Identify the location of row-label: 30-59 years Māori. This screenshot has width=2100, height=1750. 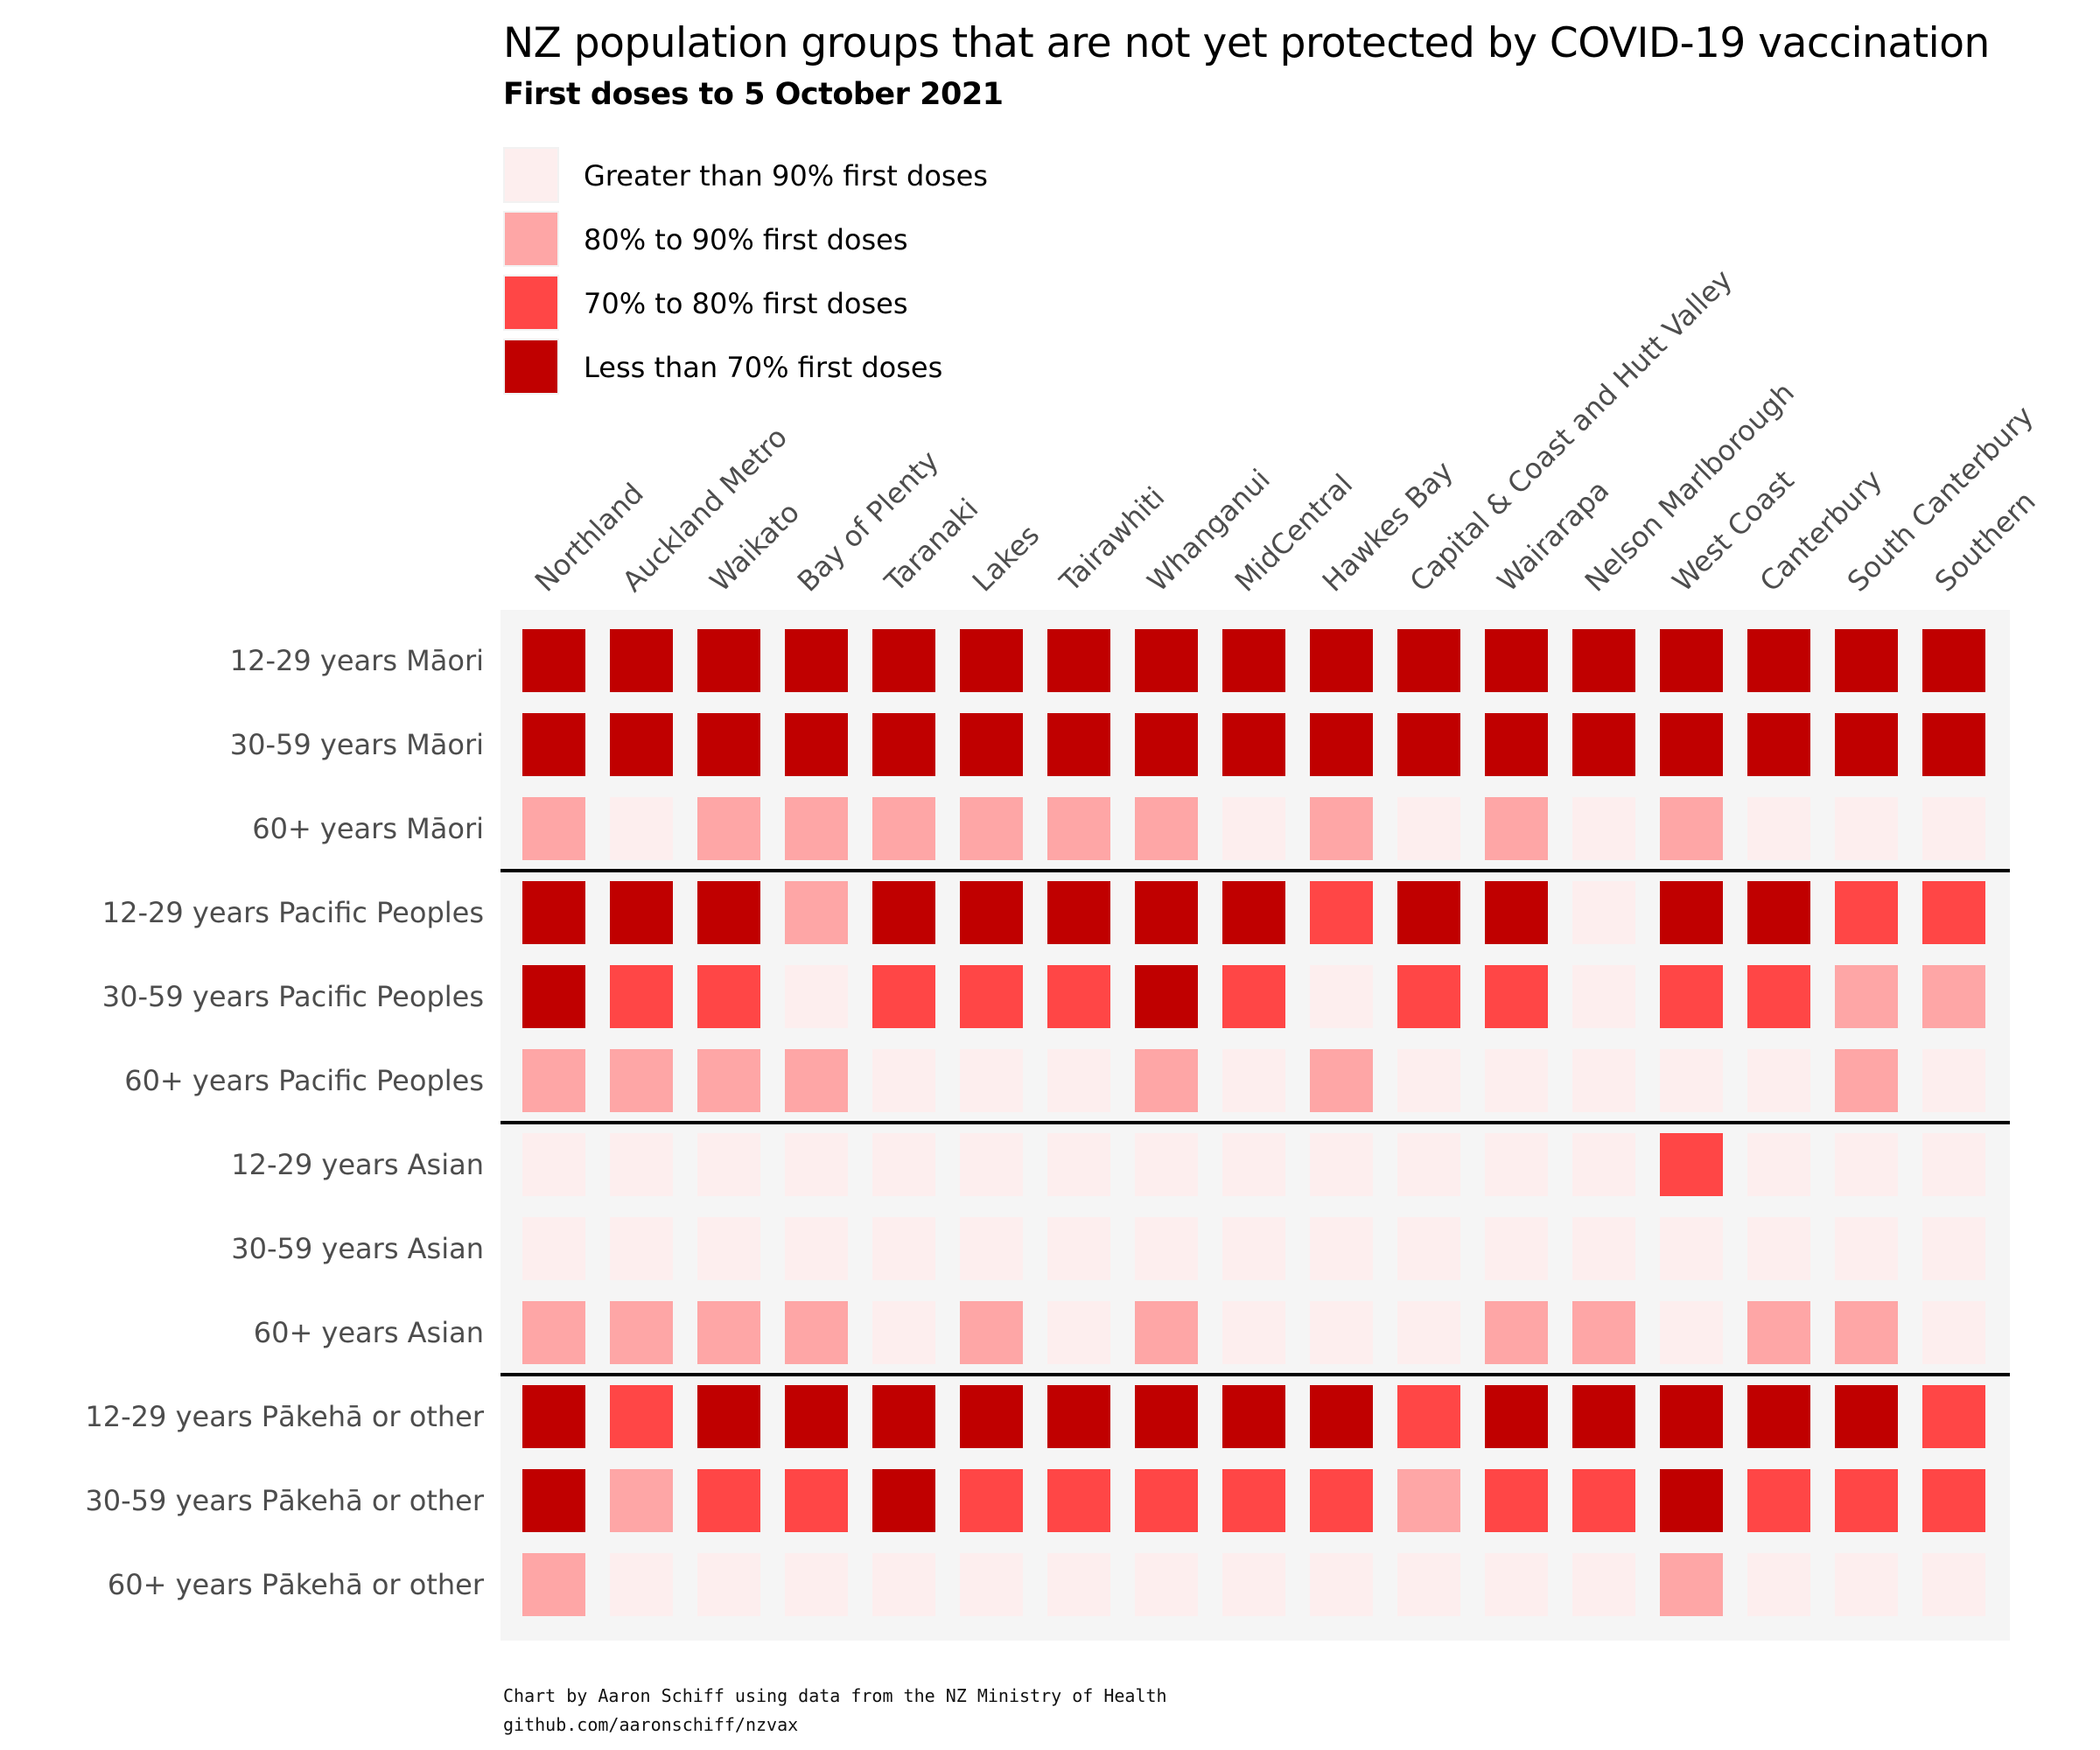
(357, 744).